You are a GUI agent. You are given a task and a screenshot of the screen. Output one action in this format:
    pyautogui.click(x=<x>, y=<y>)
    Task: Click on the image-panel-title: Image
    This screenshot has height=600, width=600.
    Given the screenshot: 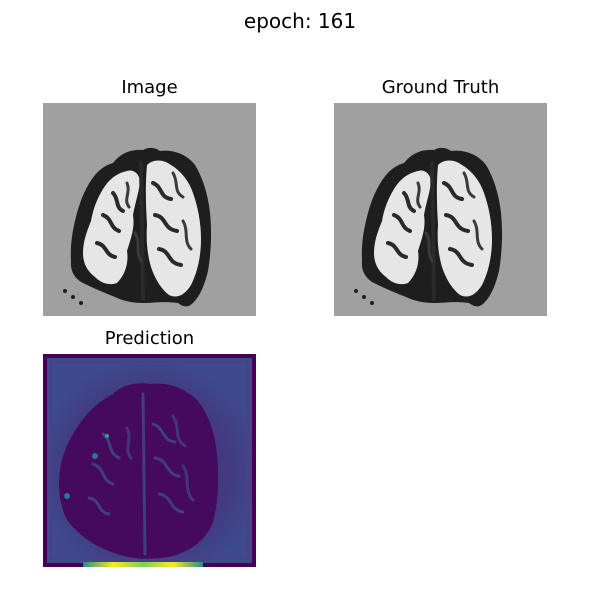 What is the action you would take?
    pyautogui.click(x=149, y=87)
    